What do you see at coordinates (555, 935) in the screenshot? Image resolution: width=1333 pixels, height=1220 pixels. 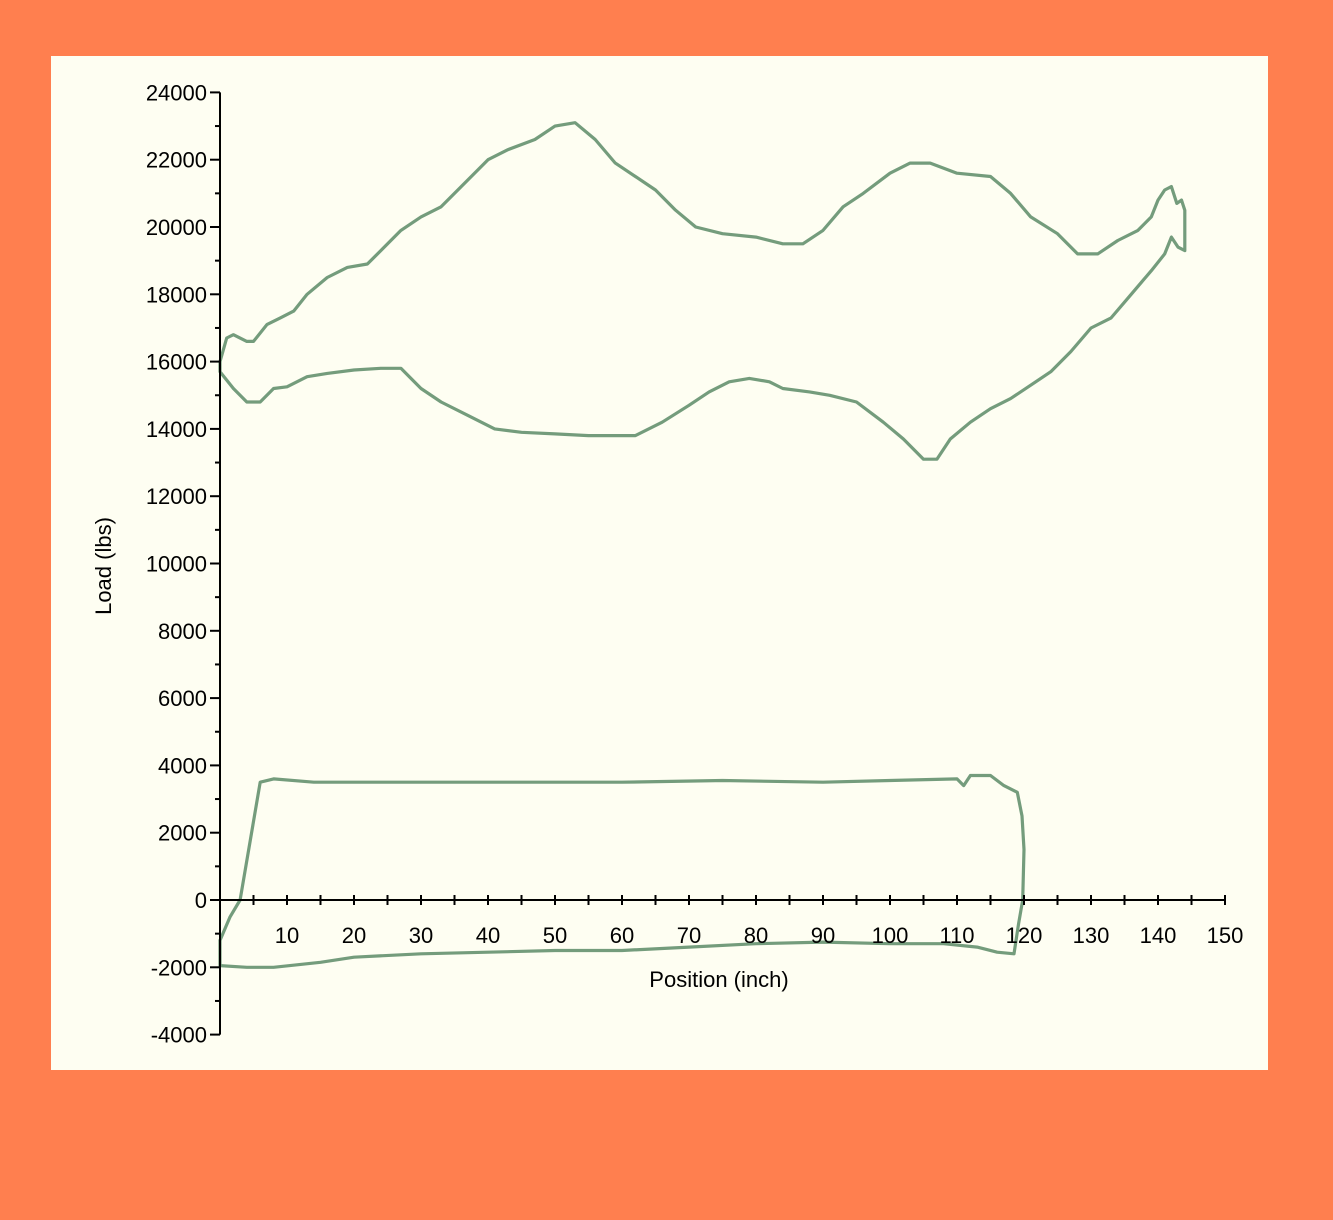 I see `x-tick-label: 50` at bounding box center [555, 935].